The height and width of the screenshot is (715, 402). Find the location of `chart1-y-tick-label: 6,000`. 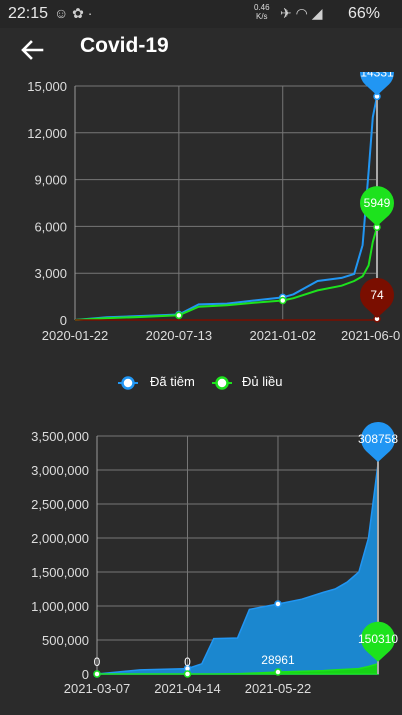

chart1-y-tick-label: 6,000 is located at coordinates (50, 226).